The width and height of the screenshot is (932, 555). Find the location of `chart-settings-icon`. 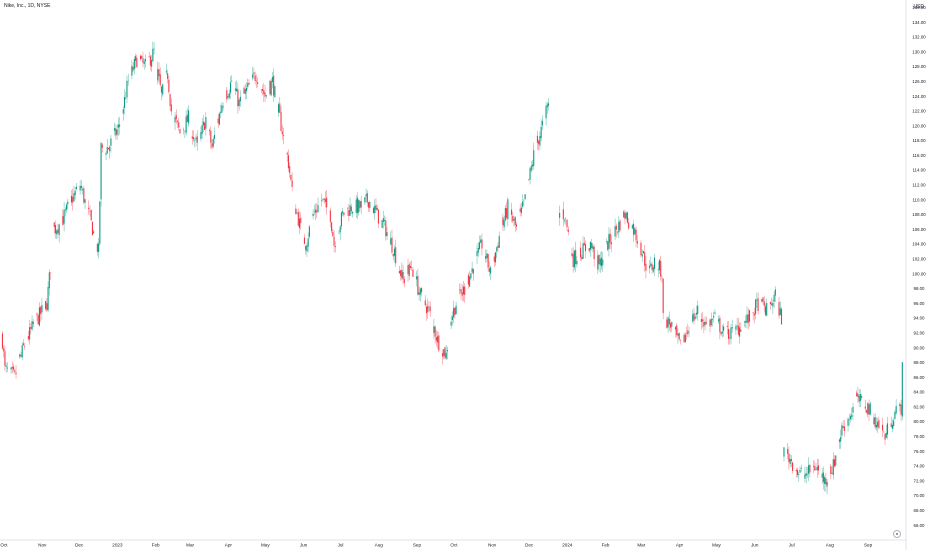

chart-settings-icon is located at coordinates (897, 534).